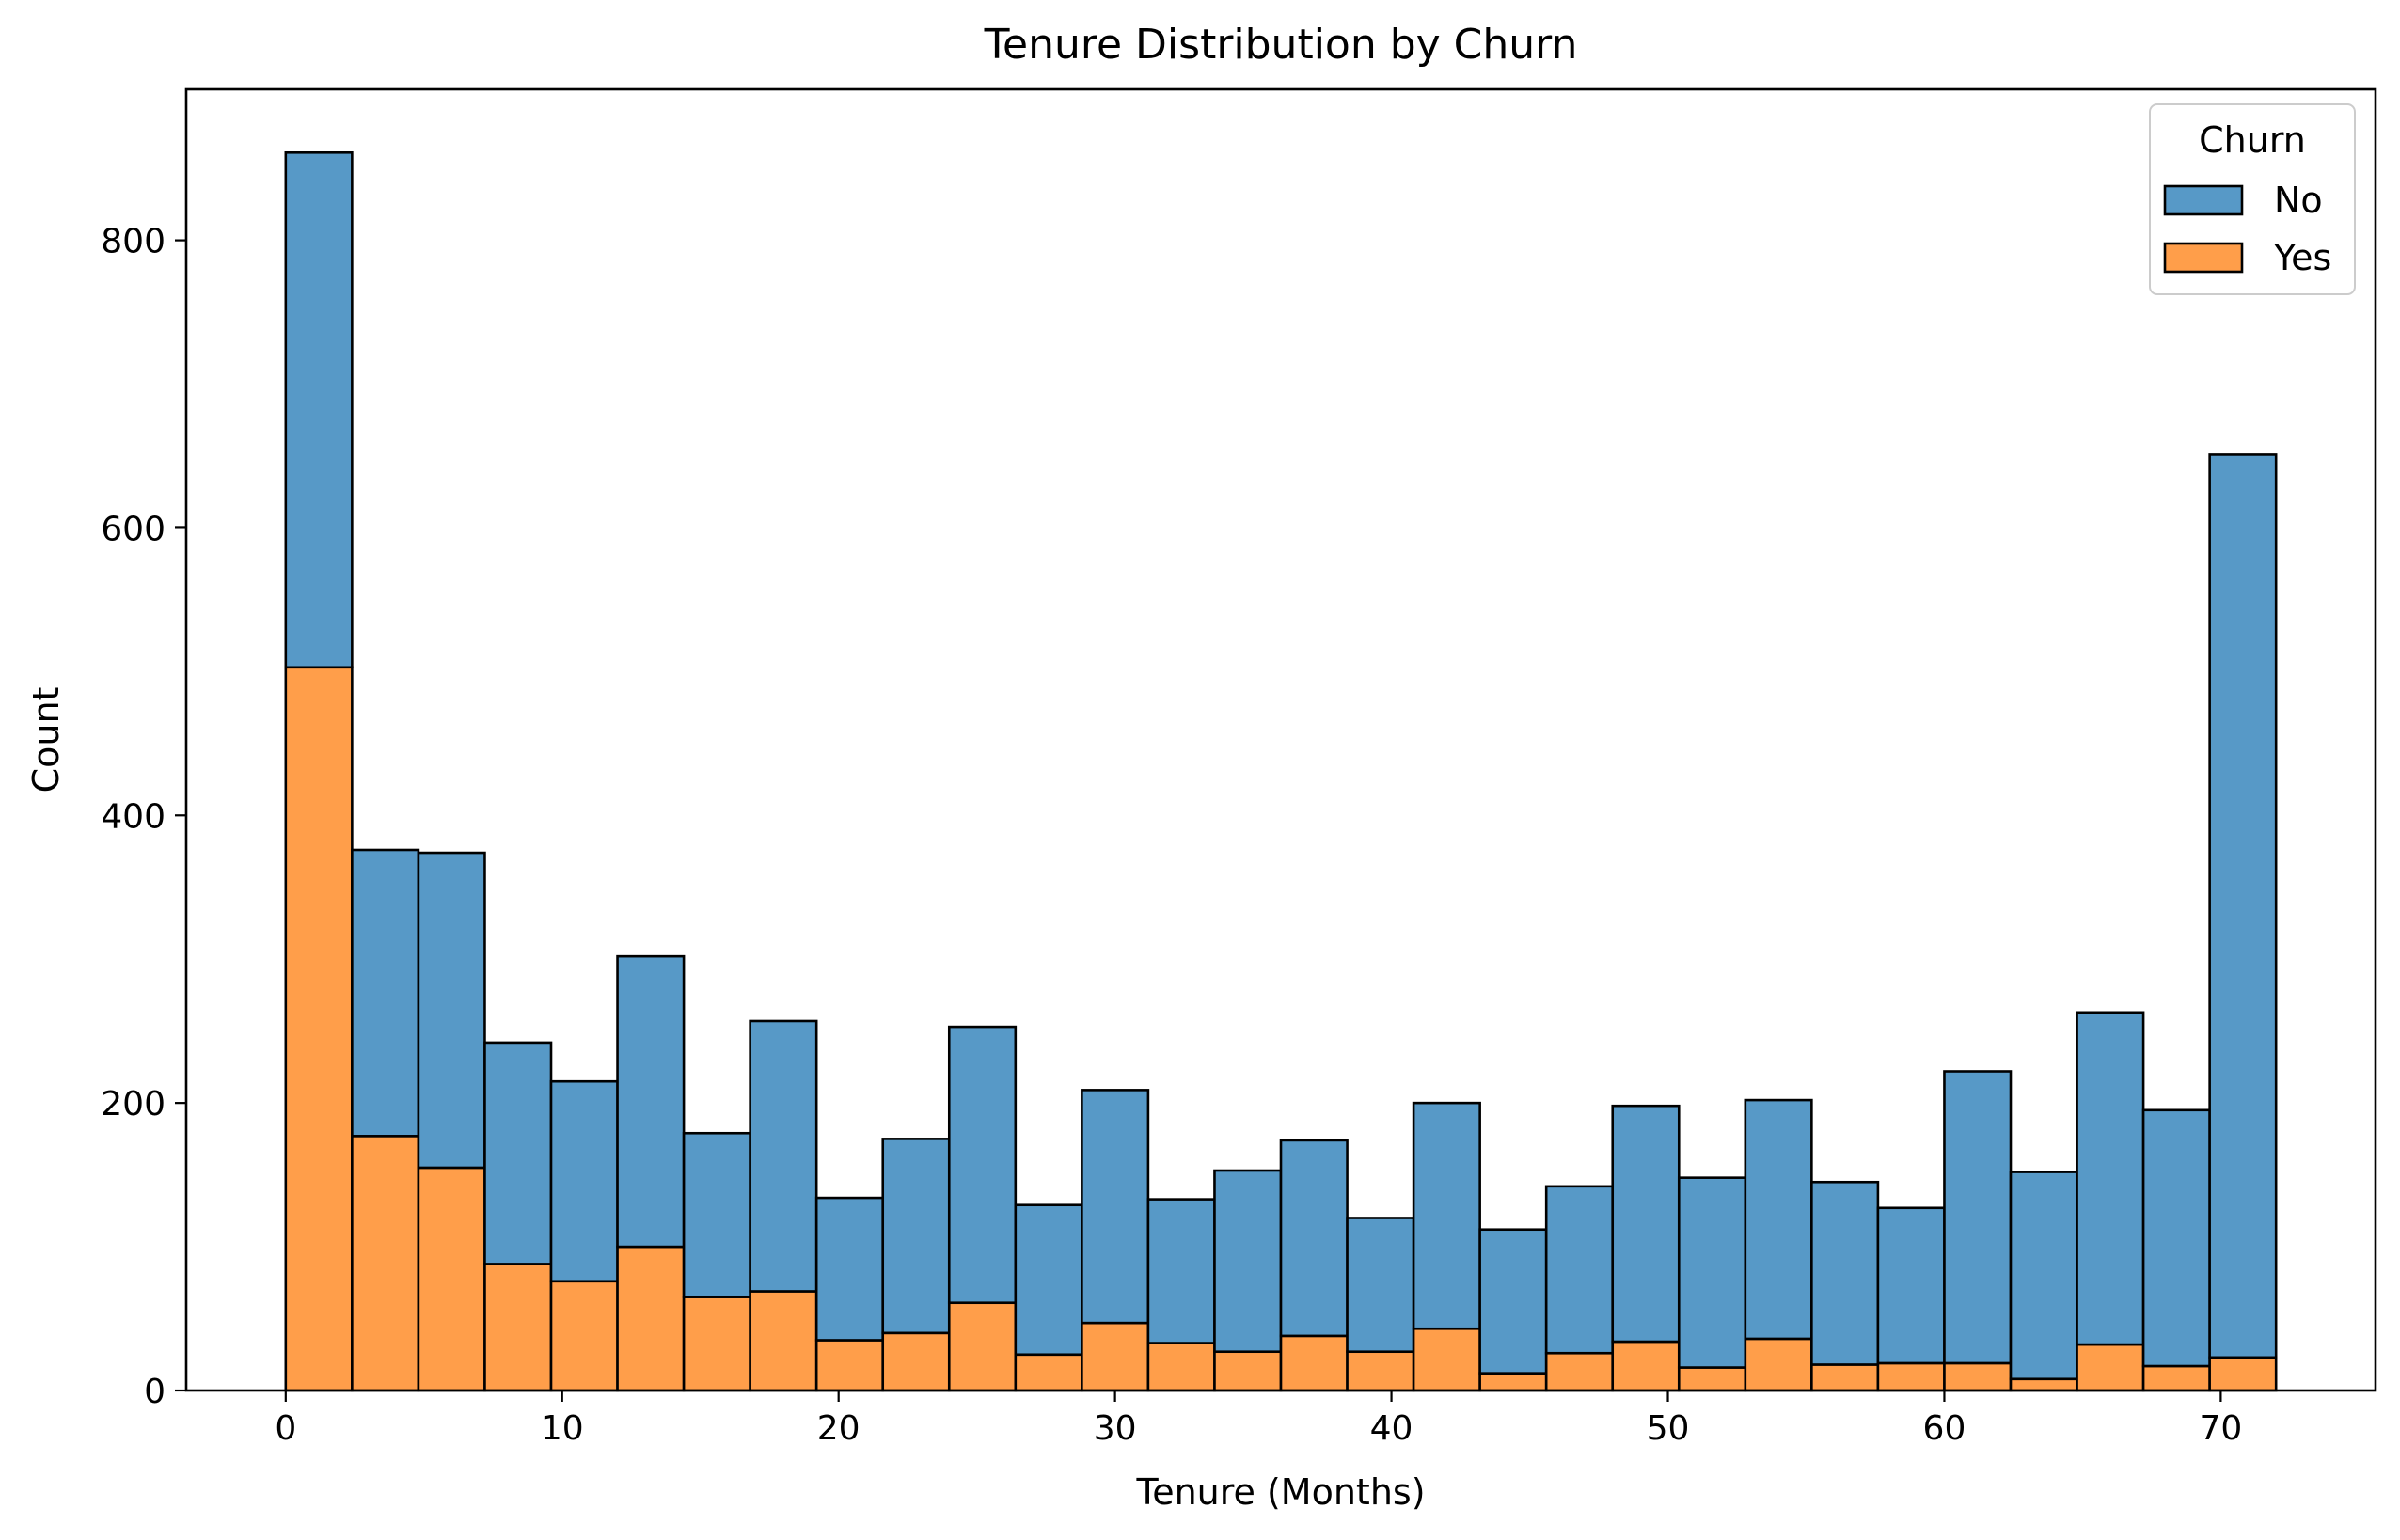  What do you see at coordinates (2302, 258) in the screenshot?
I see `legend-label-yes: Yes` at bounding box center [2302, 258].